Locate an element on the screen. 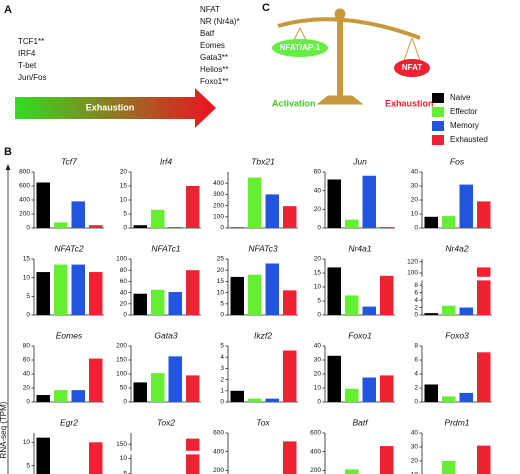  chart-title: Ikzf2 is located at coordinates (263, 335).